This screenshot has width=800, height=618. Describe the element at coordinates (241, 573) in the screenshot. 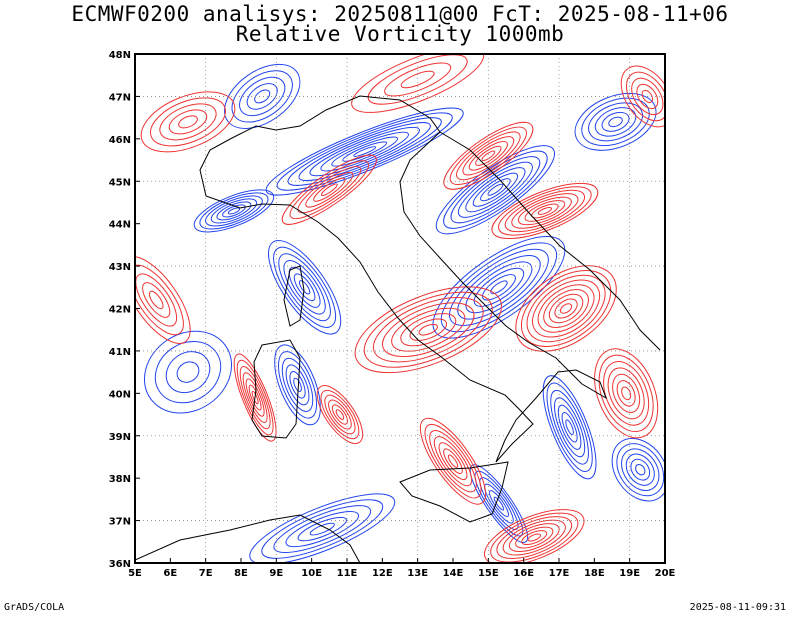

I see `lon-tick-label: 8E` at that location.